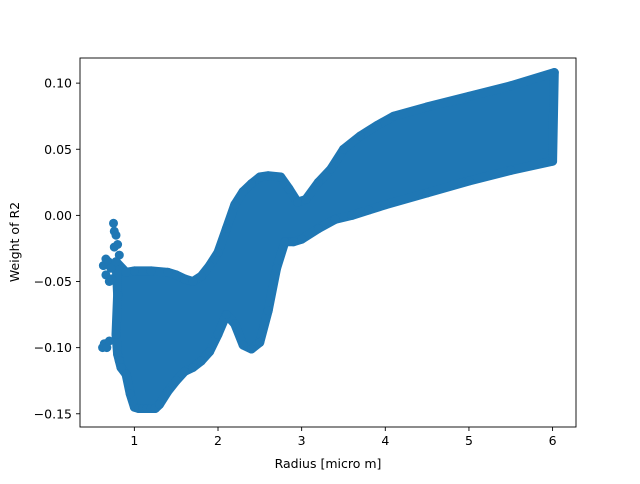 Image resolution: width=640 pixels, height=484 pixels. I want to click on x-tick-label: 6, so click(553, 440).